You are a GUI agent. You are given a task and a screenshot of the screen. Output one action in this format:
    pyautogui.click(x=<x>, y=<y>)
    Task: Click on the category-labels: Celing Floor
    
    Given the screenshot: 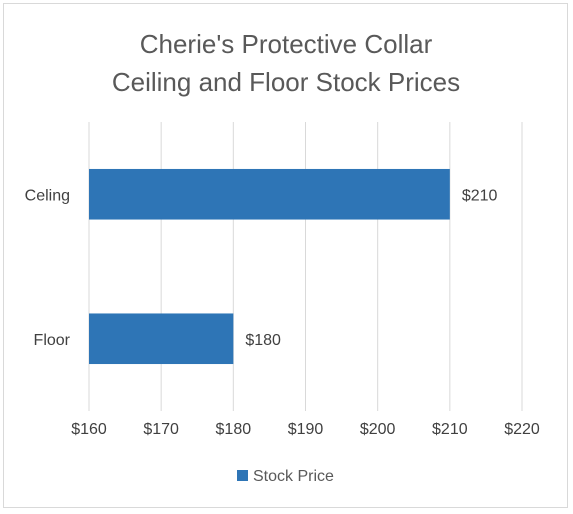 What is the action you would take?
    pyautogui.click(x=48, y=268)
    